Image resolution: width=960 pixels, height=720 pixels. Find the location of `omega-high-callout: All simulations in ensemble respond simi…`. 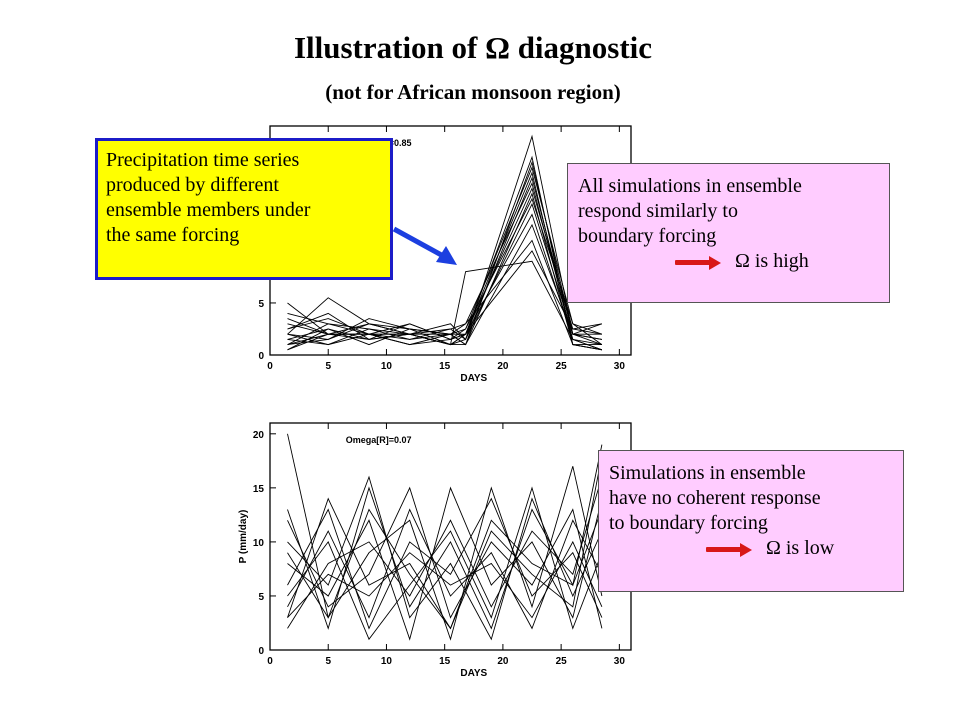

omega-high-callout: All simulations in ensemble respond simi… is located at coordinates (728, 233).